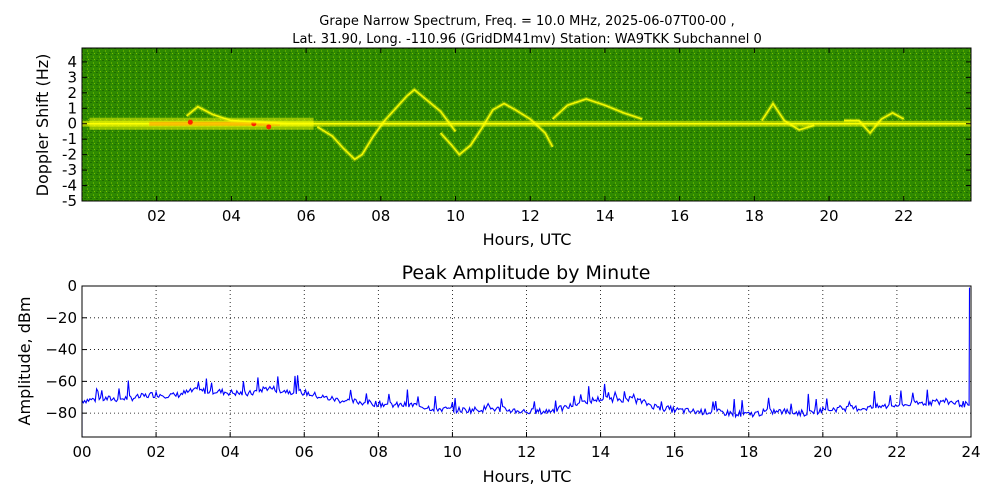 This screenshot has height=500, width=1000. What do you see at coordinates (822, 452) in the screenshot?
I see `amplitude-x-tick-label: 20` at bounding box center [822, 452].